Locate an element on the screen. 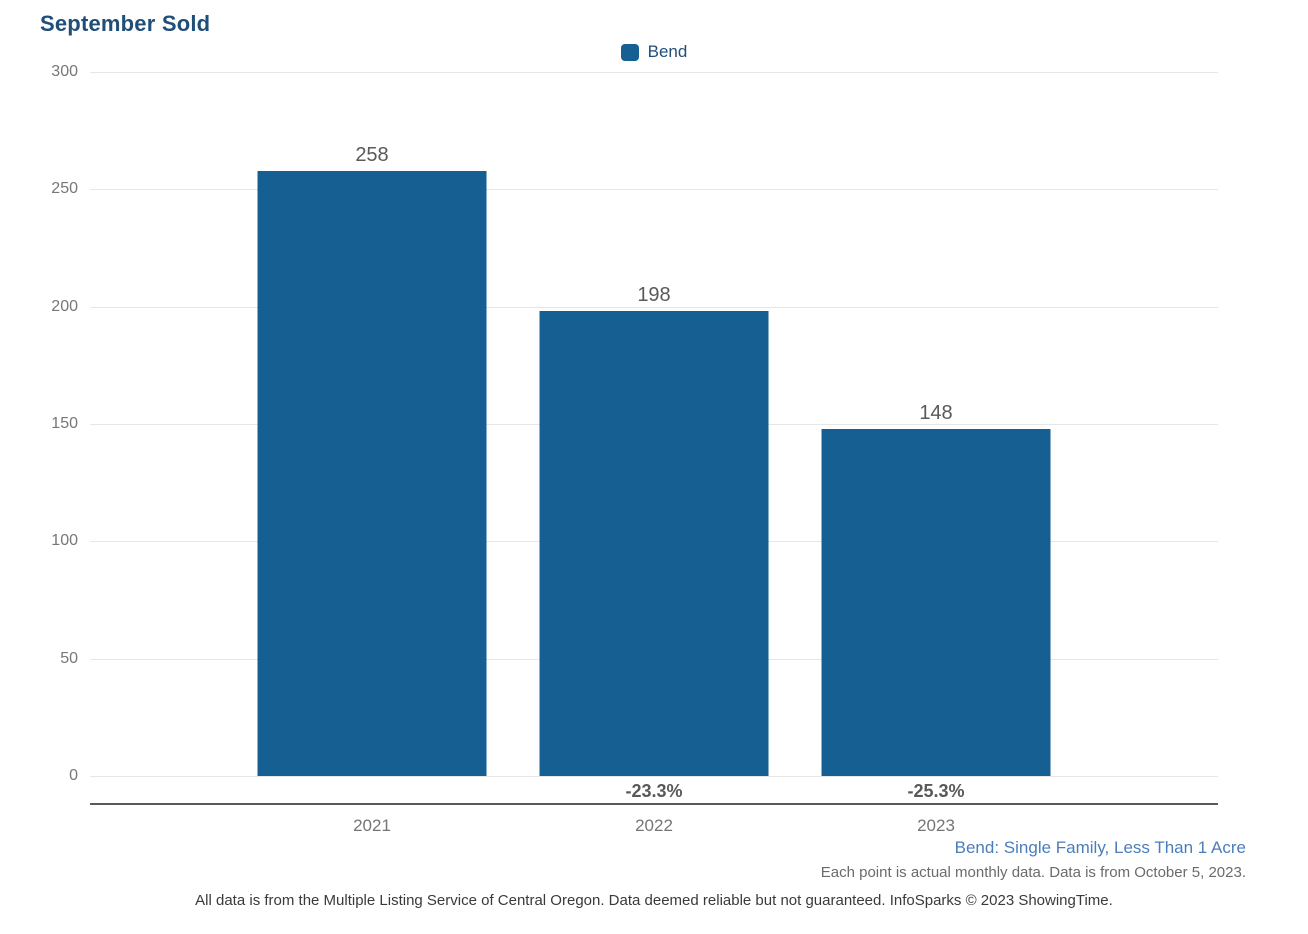 The image size is (1308, 934). y-tick-label-300: 300 is located at coordinates (64, 71).